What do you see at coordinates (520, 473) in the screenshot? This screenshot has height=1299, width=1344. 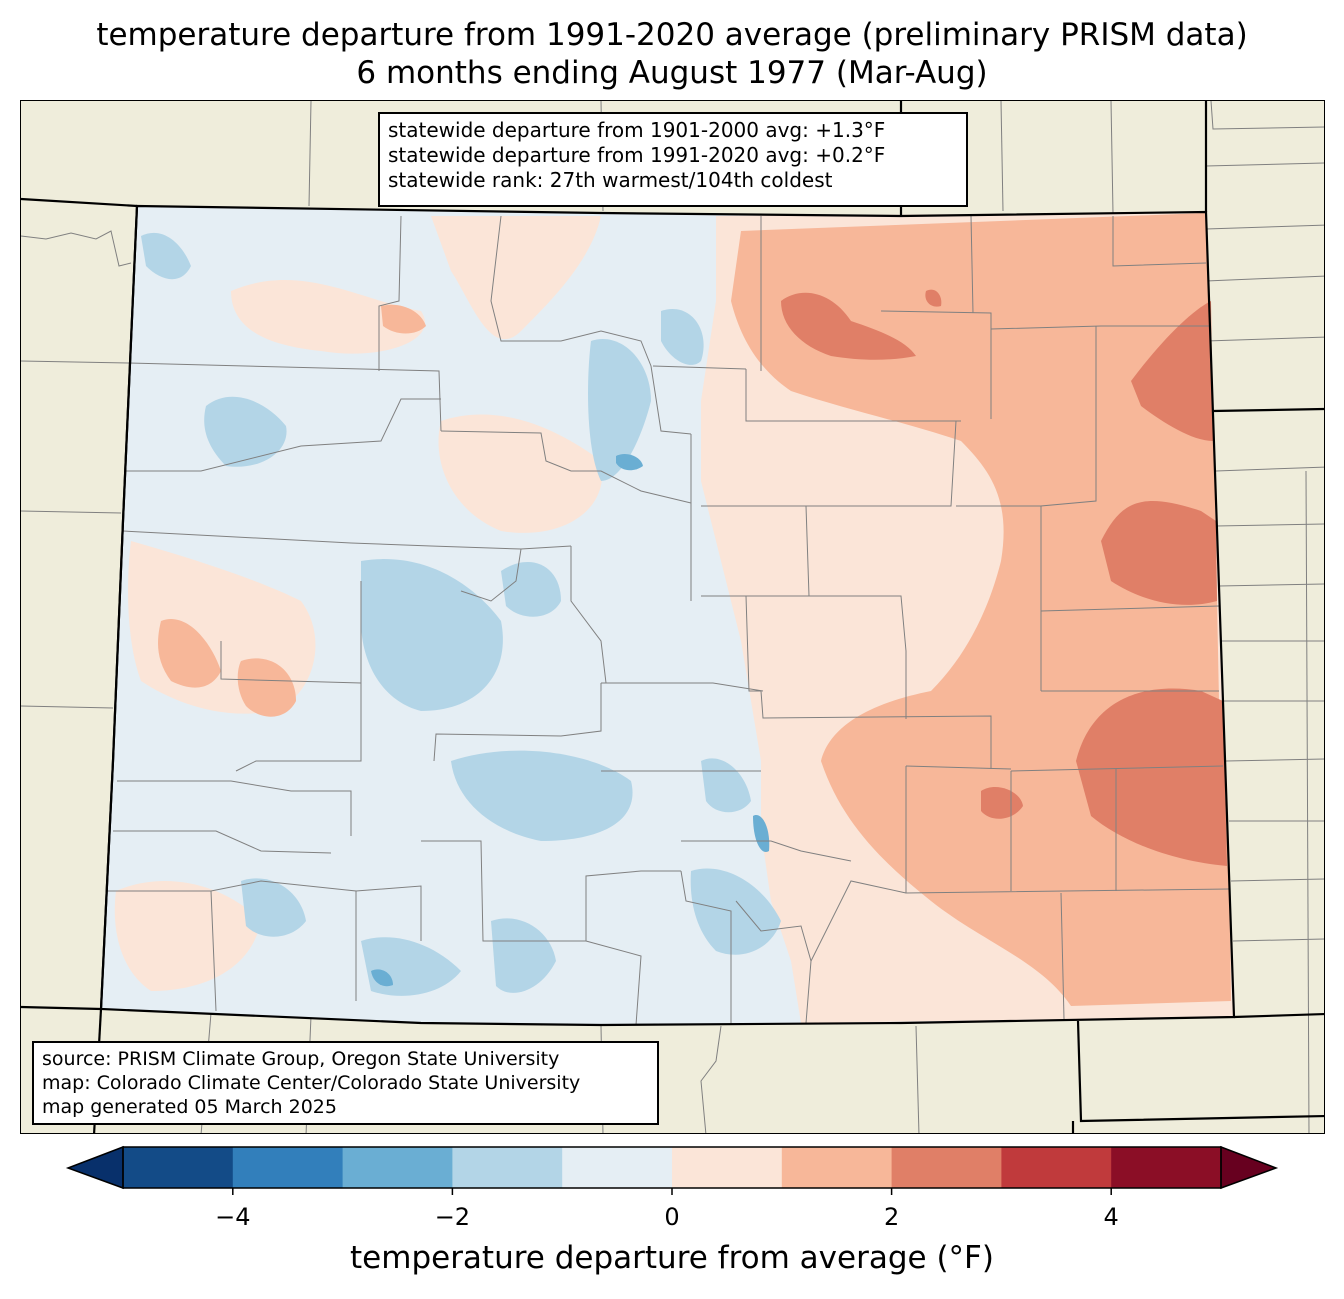 I see `warm-region-0-1-central` at bounding box center [520, 473].